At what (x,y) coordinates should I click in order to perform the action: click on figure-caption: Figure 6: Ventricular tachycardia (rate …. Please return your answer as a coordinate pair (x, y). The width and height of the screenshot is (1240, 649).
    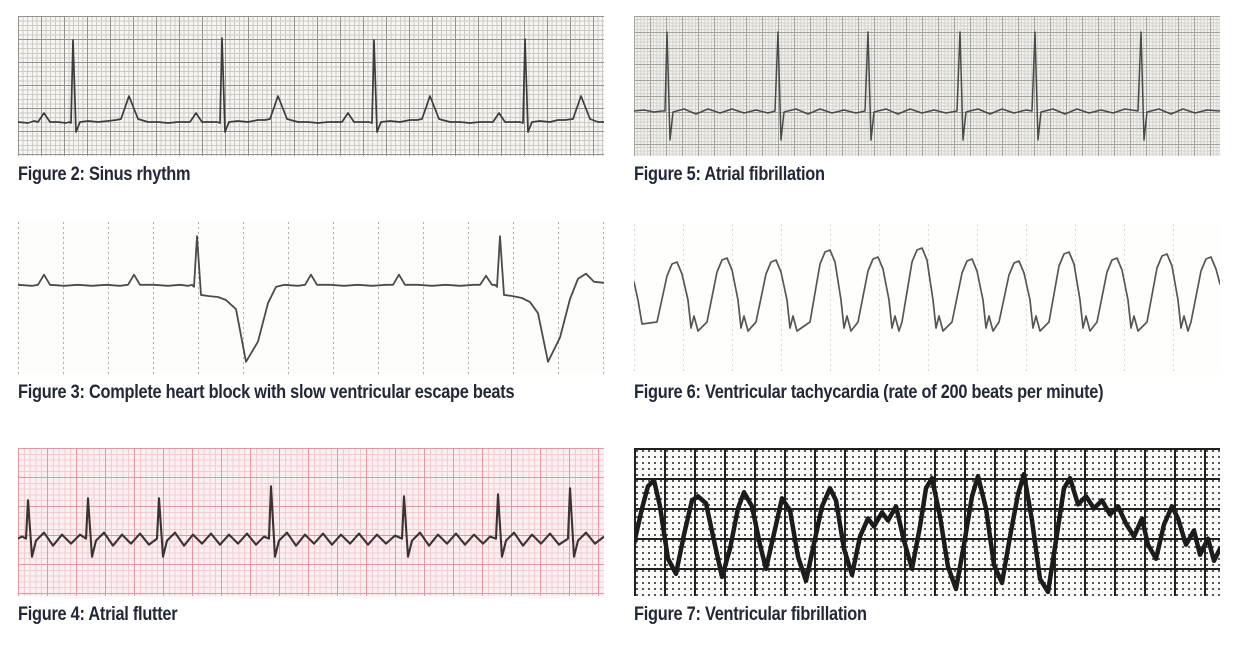
    Looking at the image, I should click on (869, 392).